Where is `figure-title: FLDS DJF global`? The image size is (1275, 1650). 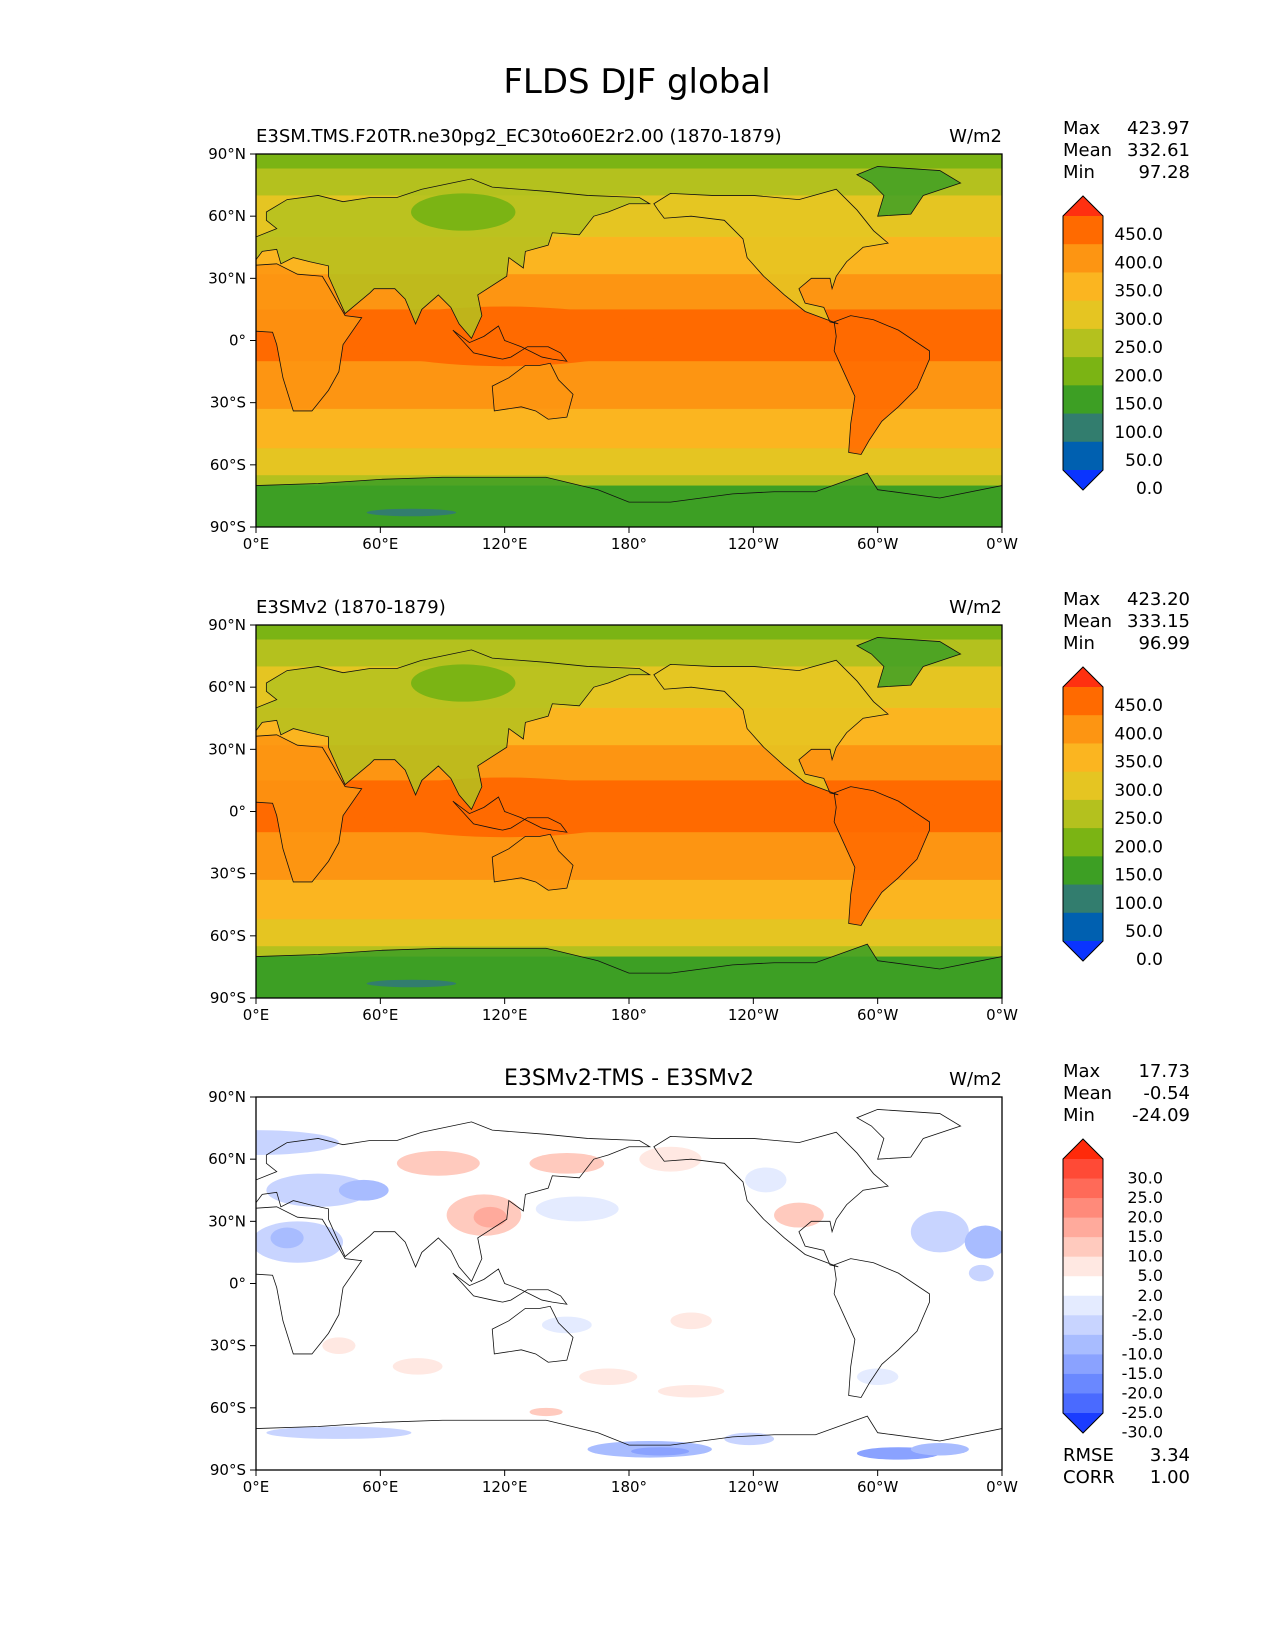
figure-title: FLDS DJF global is located at coordinates (636, 82).